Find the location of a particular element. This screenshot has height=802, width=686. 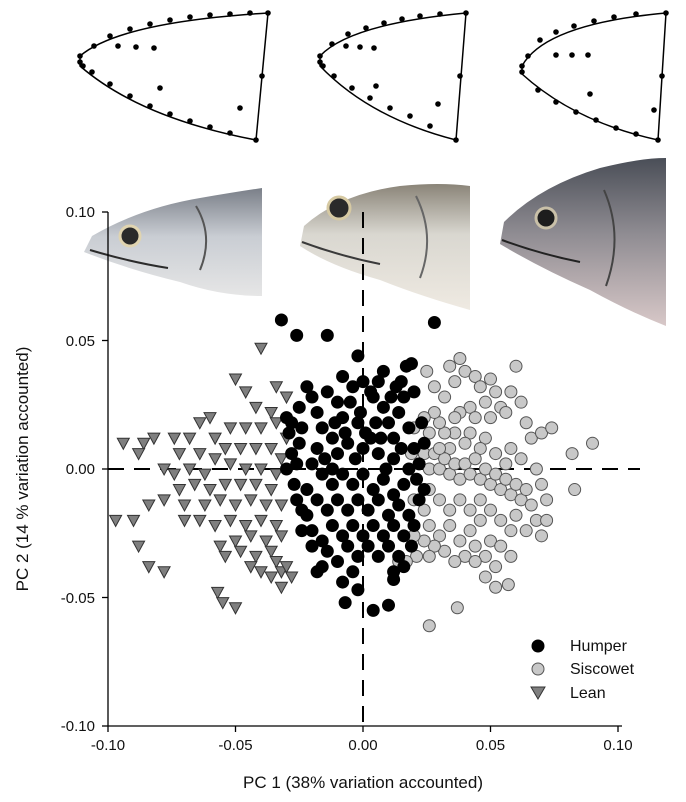

x-tick-label: -0.05 is located at coordinates (235, 745).